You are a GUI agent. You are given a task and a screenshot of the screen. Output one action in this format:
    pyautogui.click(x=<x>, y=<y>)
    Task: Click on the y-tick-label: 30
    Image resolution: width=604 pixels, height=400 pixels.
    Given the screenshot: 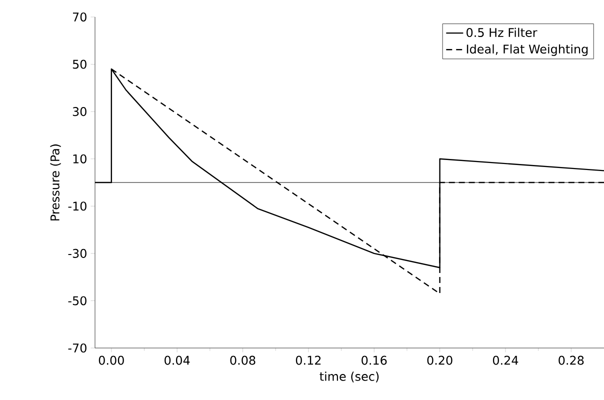 What is the action you would take?
    pyautogui.click(x=79, y=111)
    